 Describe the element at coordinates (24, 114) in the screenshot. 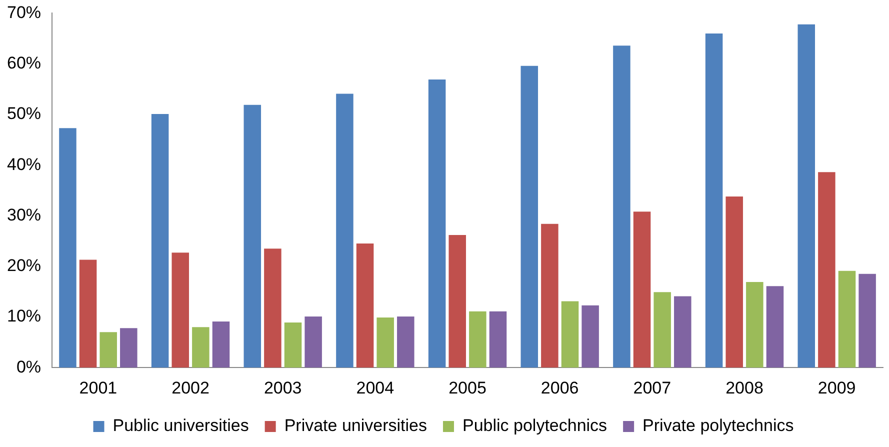

I see `y-tick-label: 50%` at that location.